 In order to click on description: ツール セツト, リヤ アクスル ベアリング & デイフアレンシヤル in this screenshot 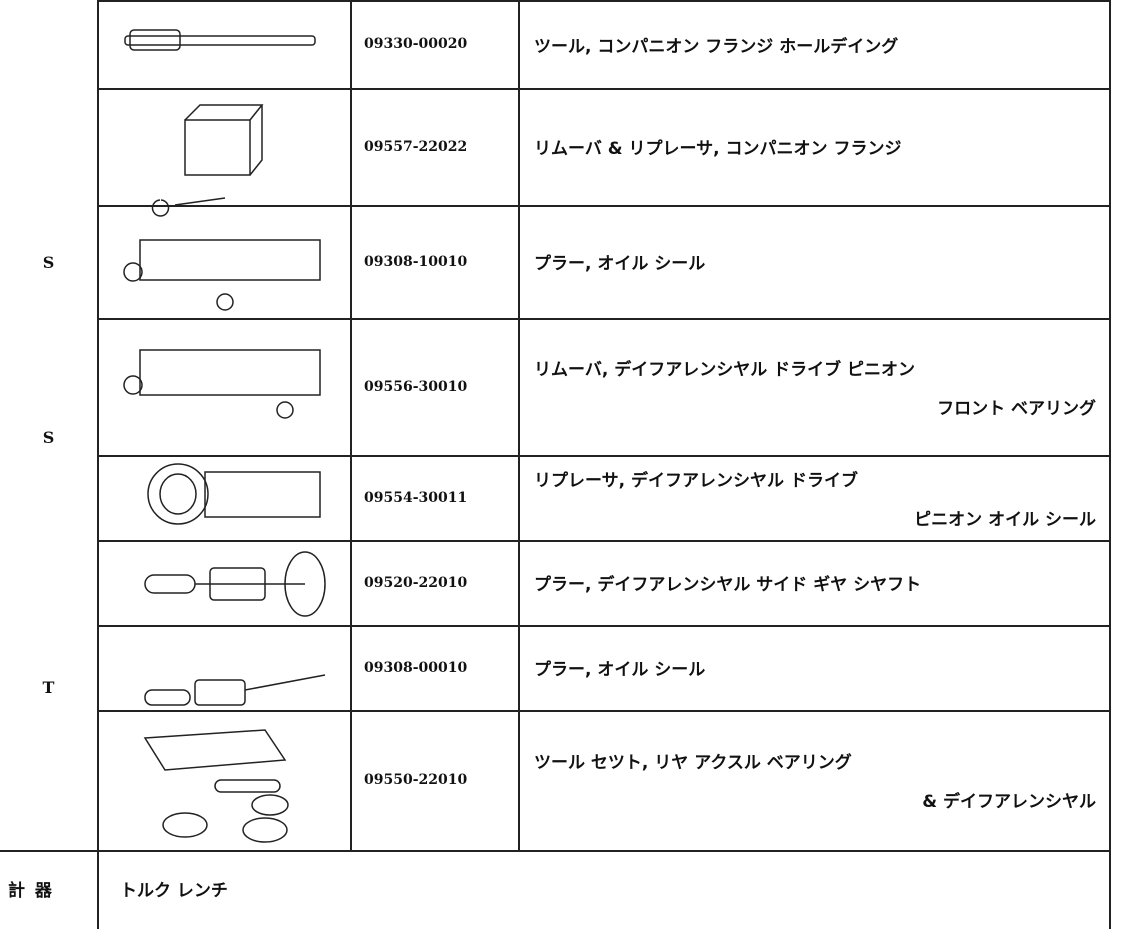, I will do `click(813, 780)`.